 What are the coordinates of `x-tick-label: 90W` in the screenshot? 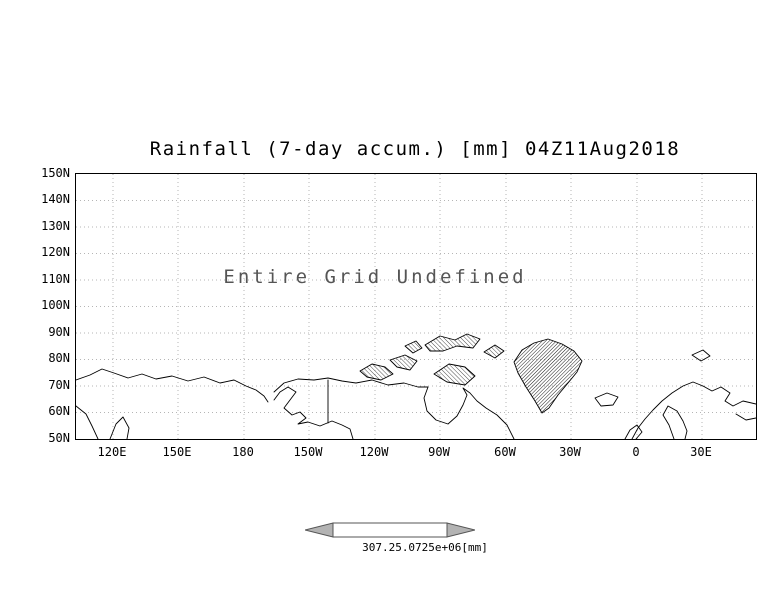 It's located at (439, 452).